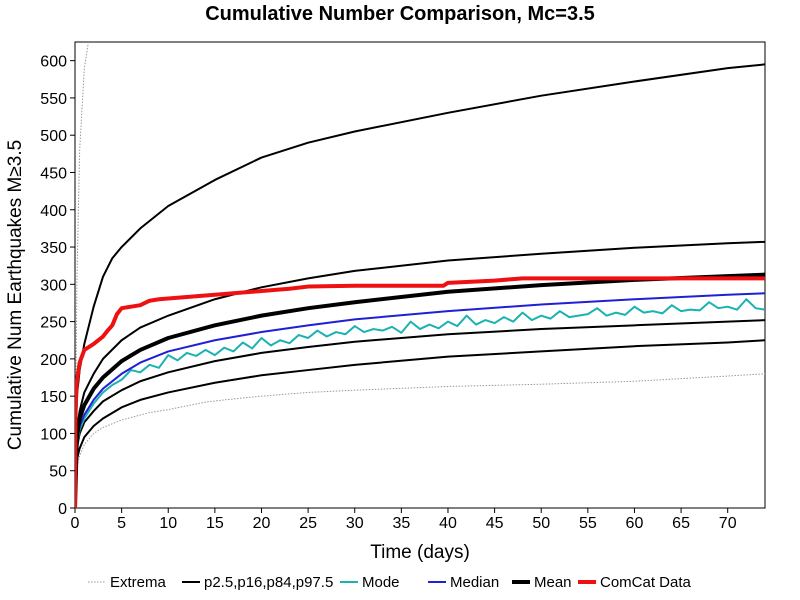  Describe the element at coordinates (355, 523) in the screenshot. I see `x-tick-label: 30` at that location.